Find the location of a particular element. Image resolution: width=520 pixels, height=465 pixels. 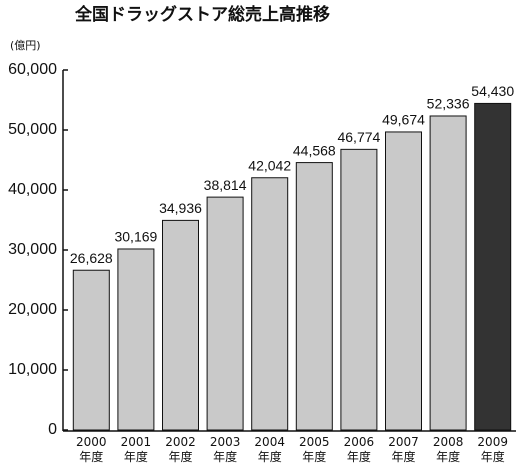

x-tick-label: 2005 年度 is located at coordinates (314, 449).